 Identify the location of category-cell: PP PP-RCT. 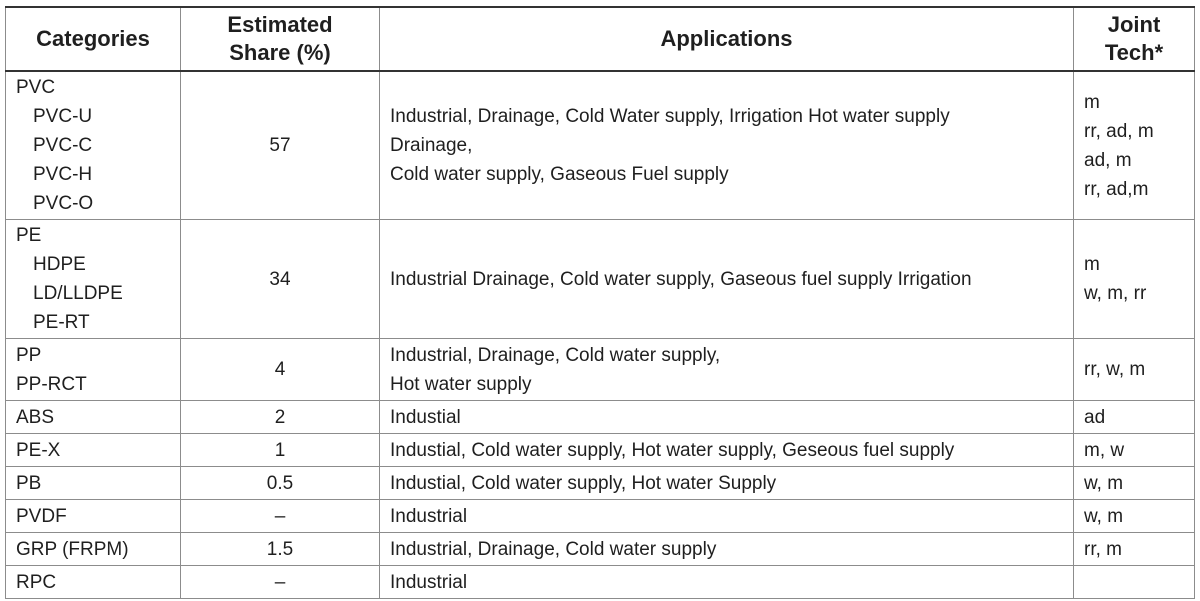
(93, 369).